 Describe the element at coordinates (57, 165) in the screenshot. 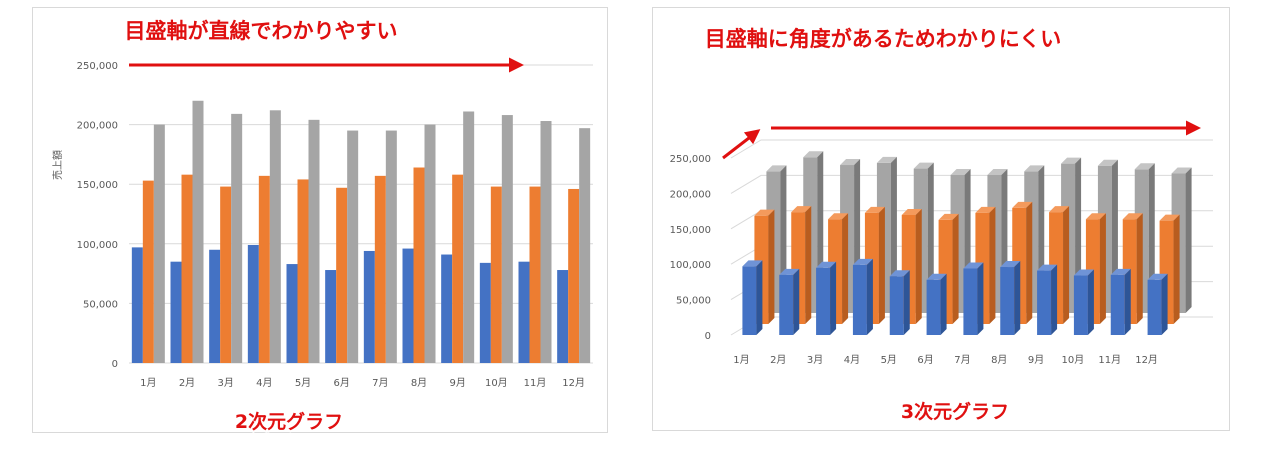

I see `y-axis-label: 売上額` at that location.